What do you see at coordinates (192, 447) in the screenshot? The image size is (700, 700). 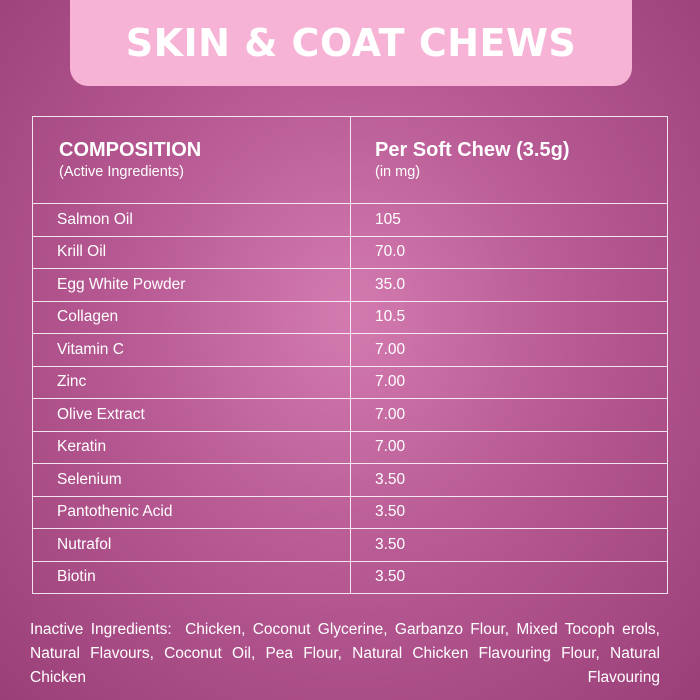 I see `ingredient-name: Keratin` at bounding box center [192, 447].